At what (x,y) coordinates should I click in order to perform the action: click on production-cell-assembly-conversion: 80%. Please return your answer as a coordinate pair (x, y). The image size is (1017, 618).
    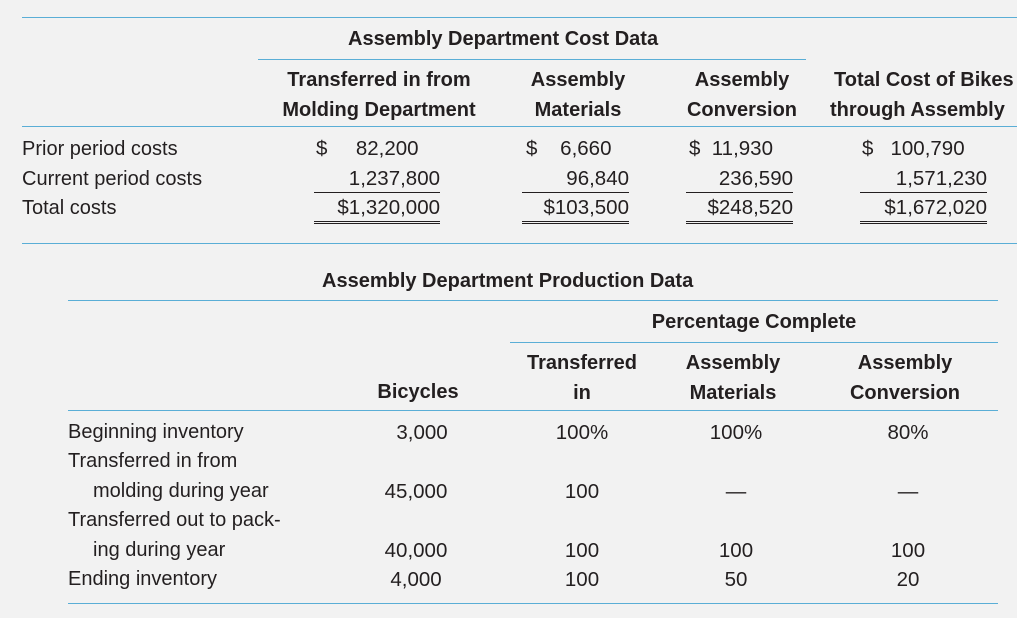
    Looking at the image, I should click on (908, 432).